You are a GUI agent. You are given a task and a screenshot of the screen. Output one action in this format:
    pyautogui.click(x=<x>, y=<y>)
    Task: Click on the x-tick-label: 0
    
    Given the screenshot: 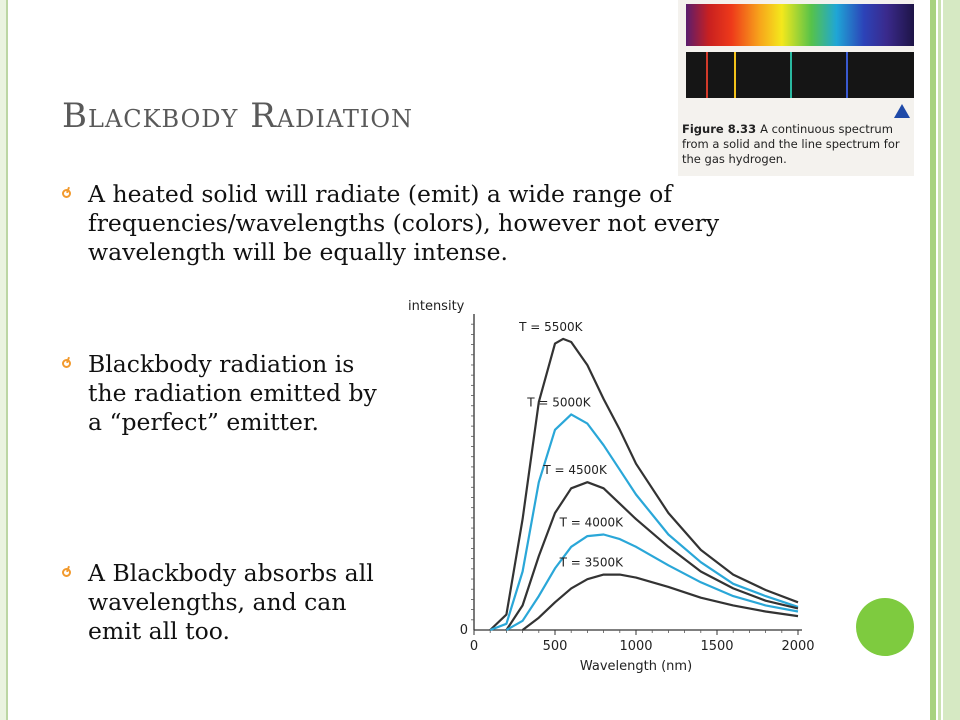 What is the action you would take?
    pyautogui.click(x=474, y=646)
    